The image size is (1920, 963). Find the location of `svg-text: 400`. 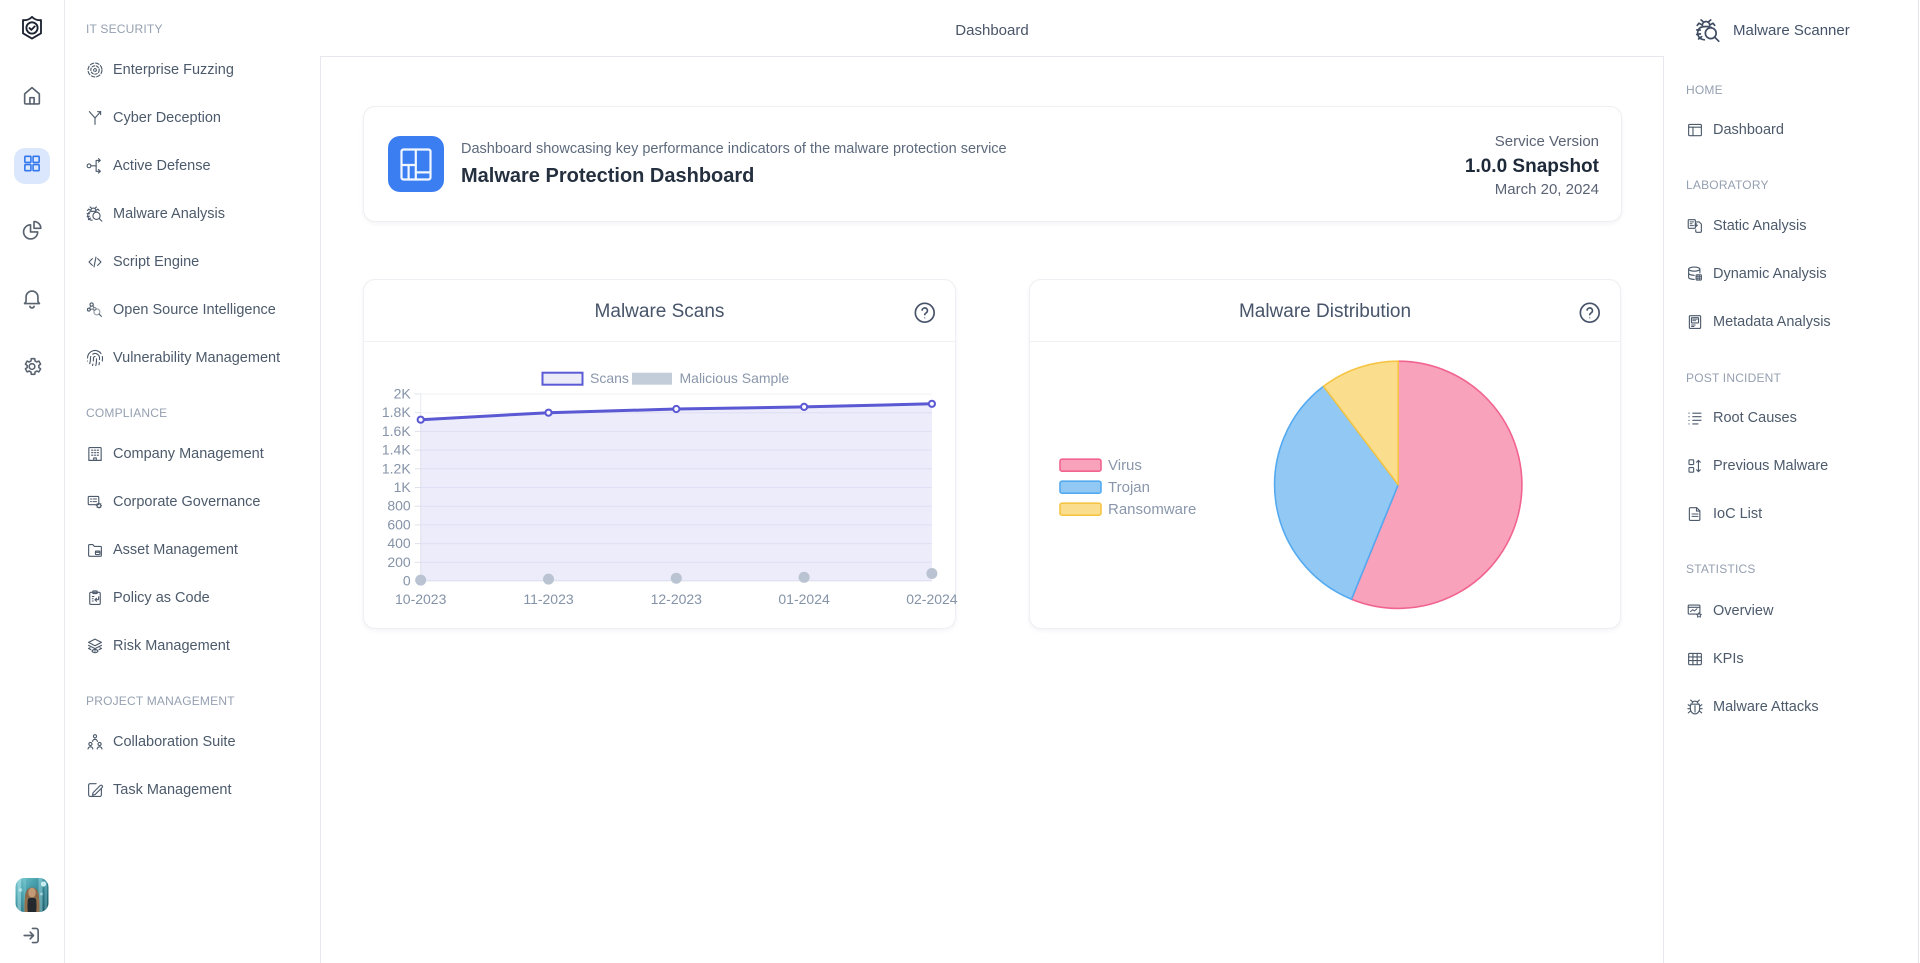

svg-text: 400 is located at coordinates (399, 543).